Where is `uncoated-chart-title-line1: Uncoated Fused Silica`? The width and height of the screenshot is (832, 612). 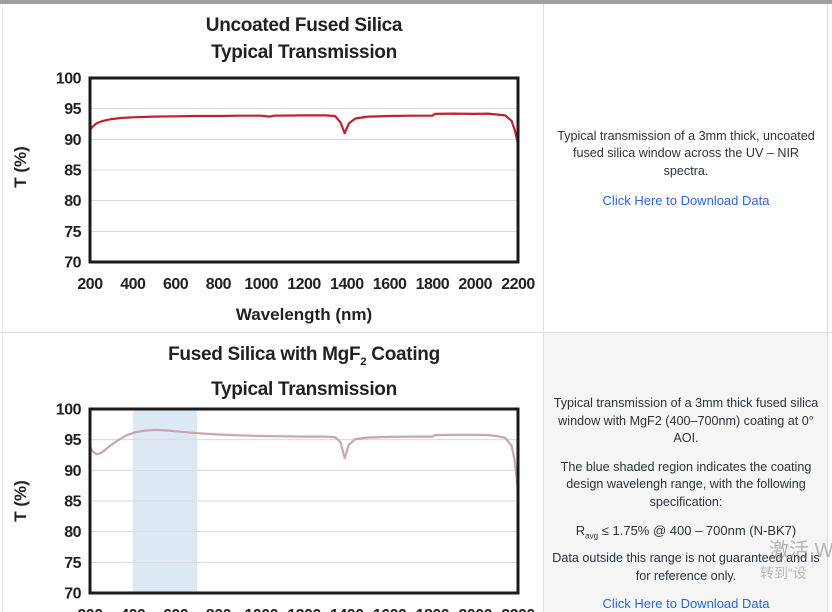
uncoated-chart-title-line1: Uncoated Fused Silica is located at coordinates (304, 25).